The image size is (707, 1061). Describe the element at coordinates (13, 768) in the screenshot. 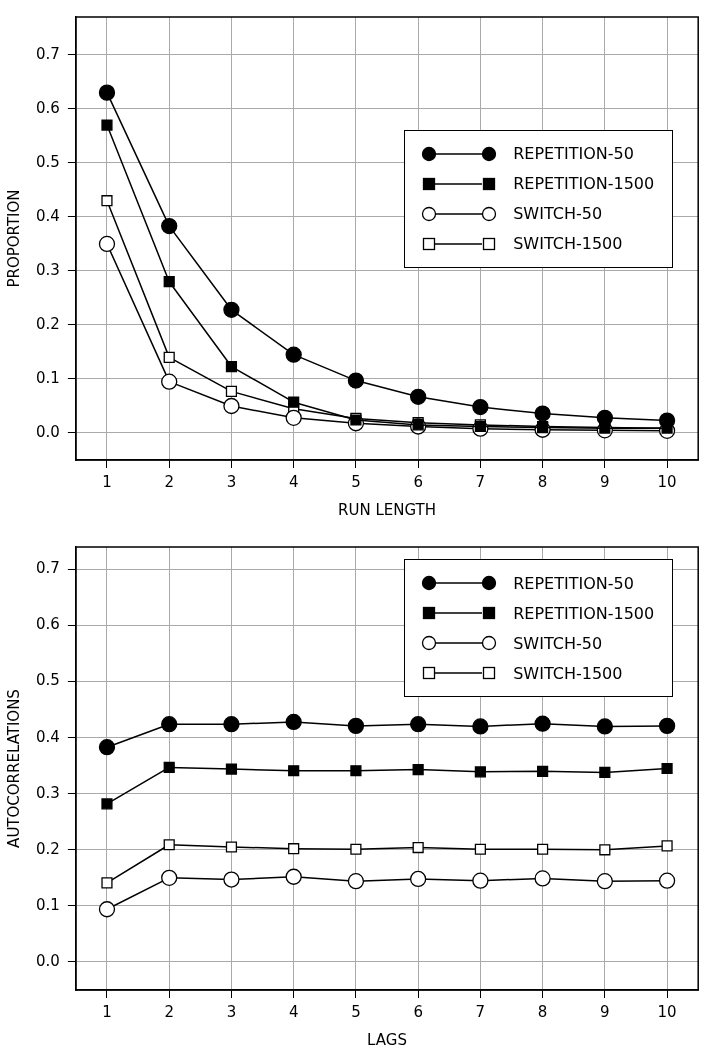

I see `y-axis-title: AUTOCORRELATIONS` at that location.